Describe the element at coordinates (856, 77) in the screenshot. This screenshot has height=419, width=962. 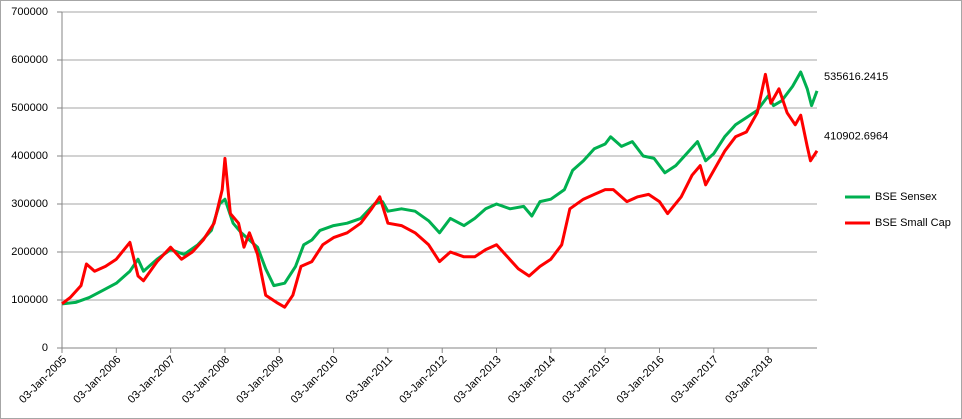
I see `end-value-label: 535616.2415` at that location.